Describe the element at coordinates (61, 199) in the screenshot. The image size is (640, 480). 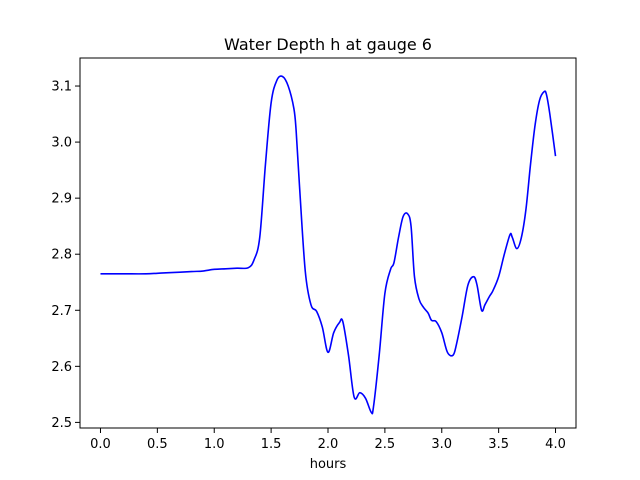
I see `y-tick-label: 2.9` at that location.